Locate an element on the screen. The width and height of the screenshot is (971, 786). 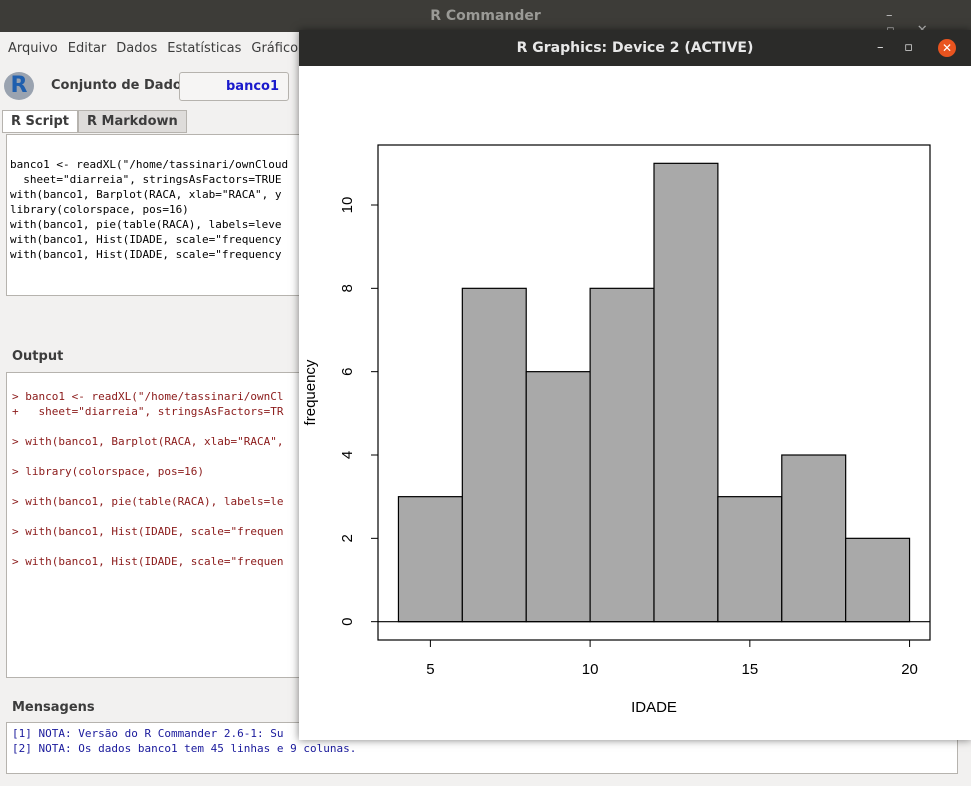
y-tick-label: 10 is located at coordinates (347, 205).